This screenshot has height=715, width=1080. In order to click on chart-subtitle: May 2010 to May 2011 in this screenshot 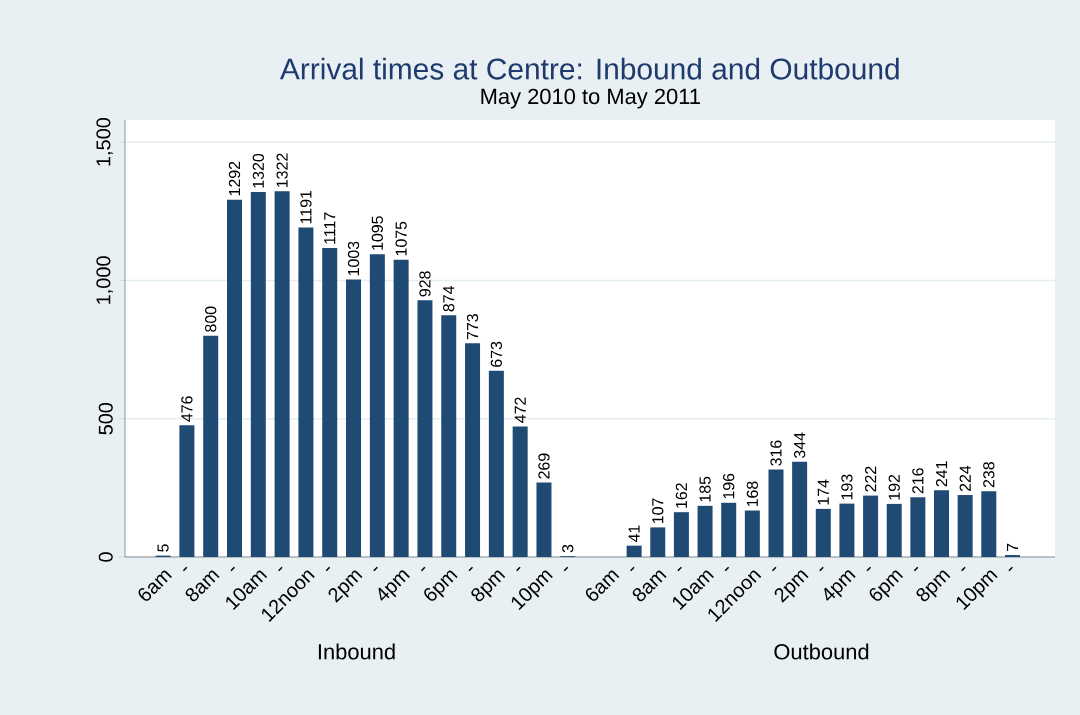, I will do `click(590, 98)`.